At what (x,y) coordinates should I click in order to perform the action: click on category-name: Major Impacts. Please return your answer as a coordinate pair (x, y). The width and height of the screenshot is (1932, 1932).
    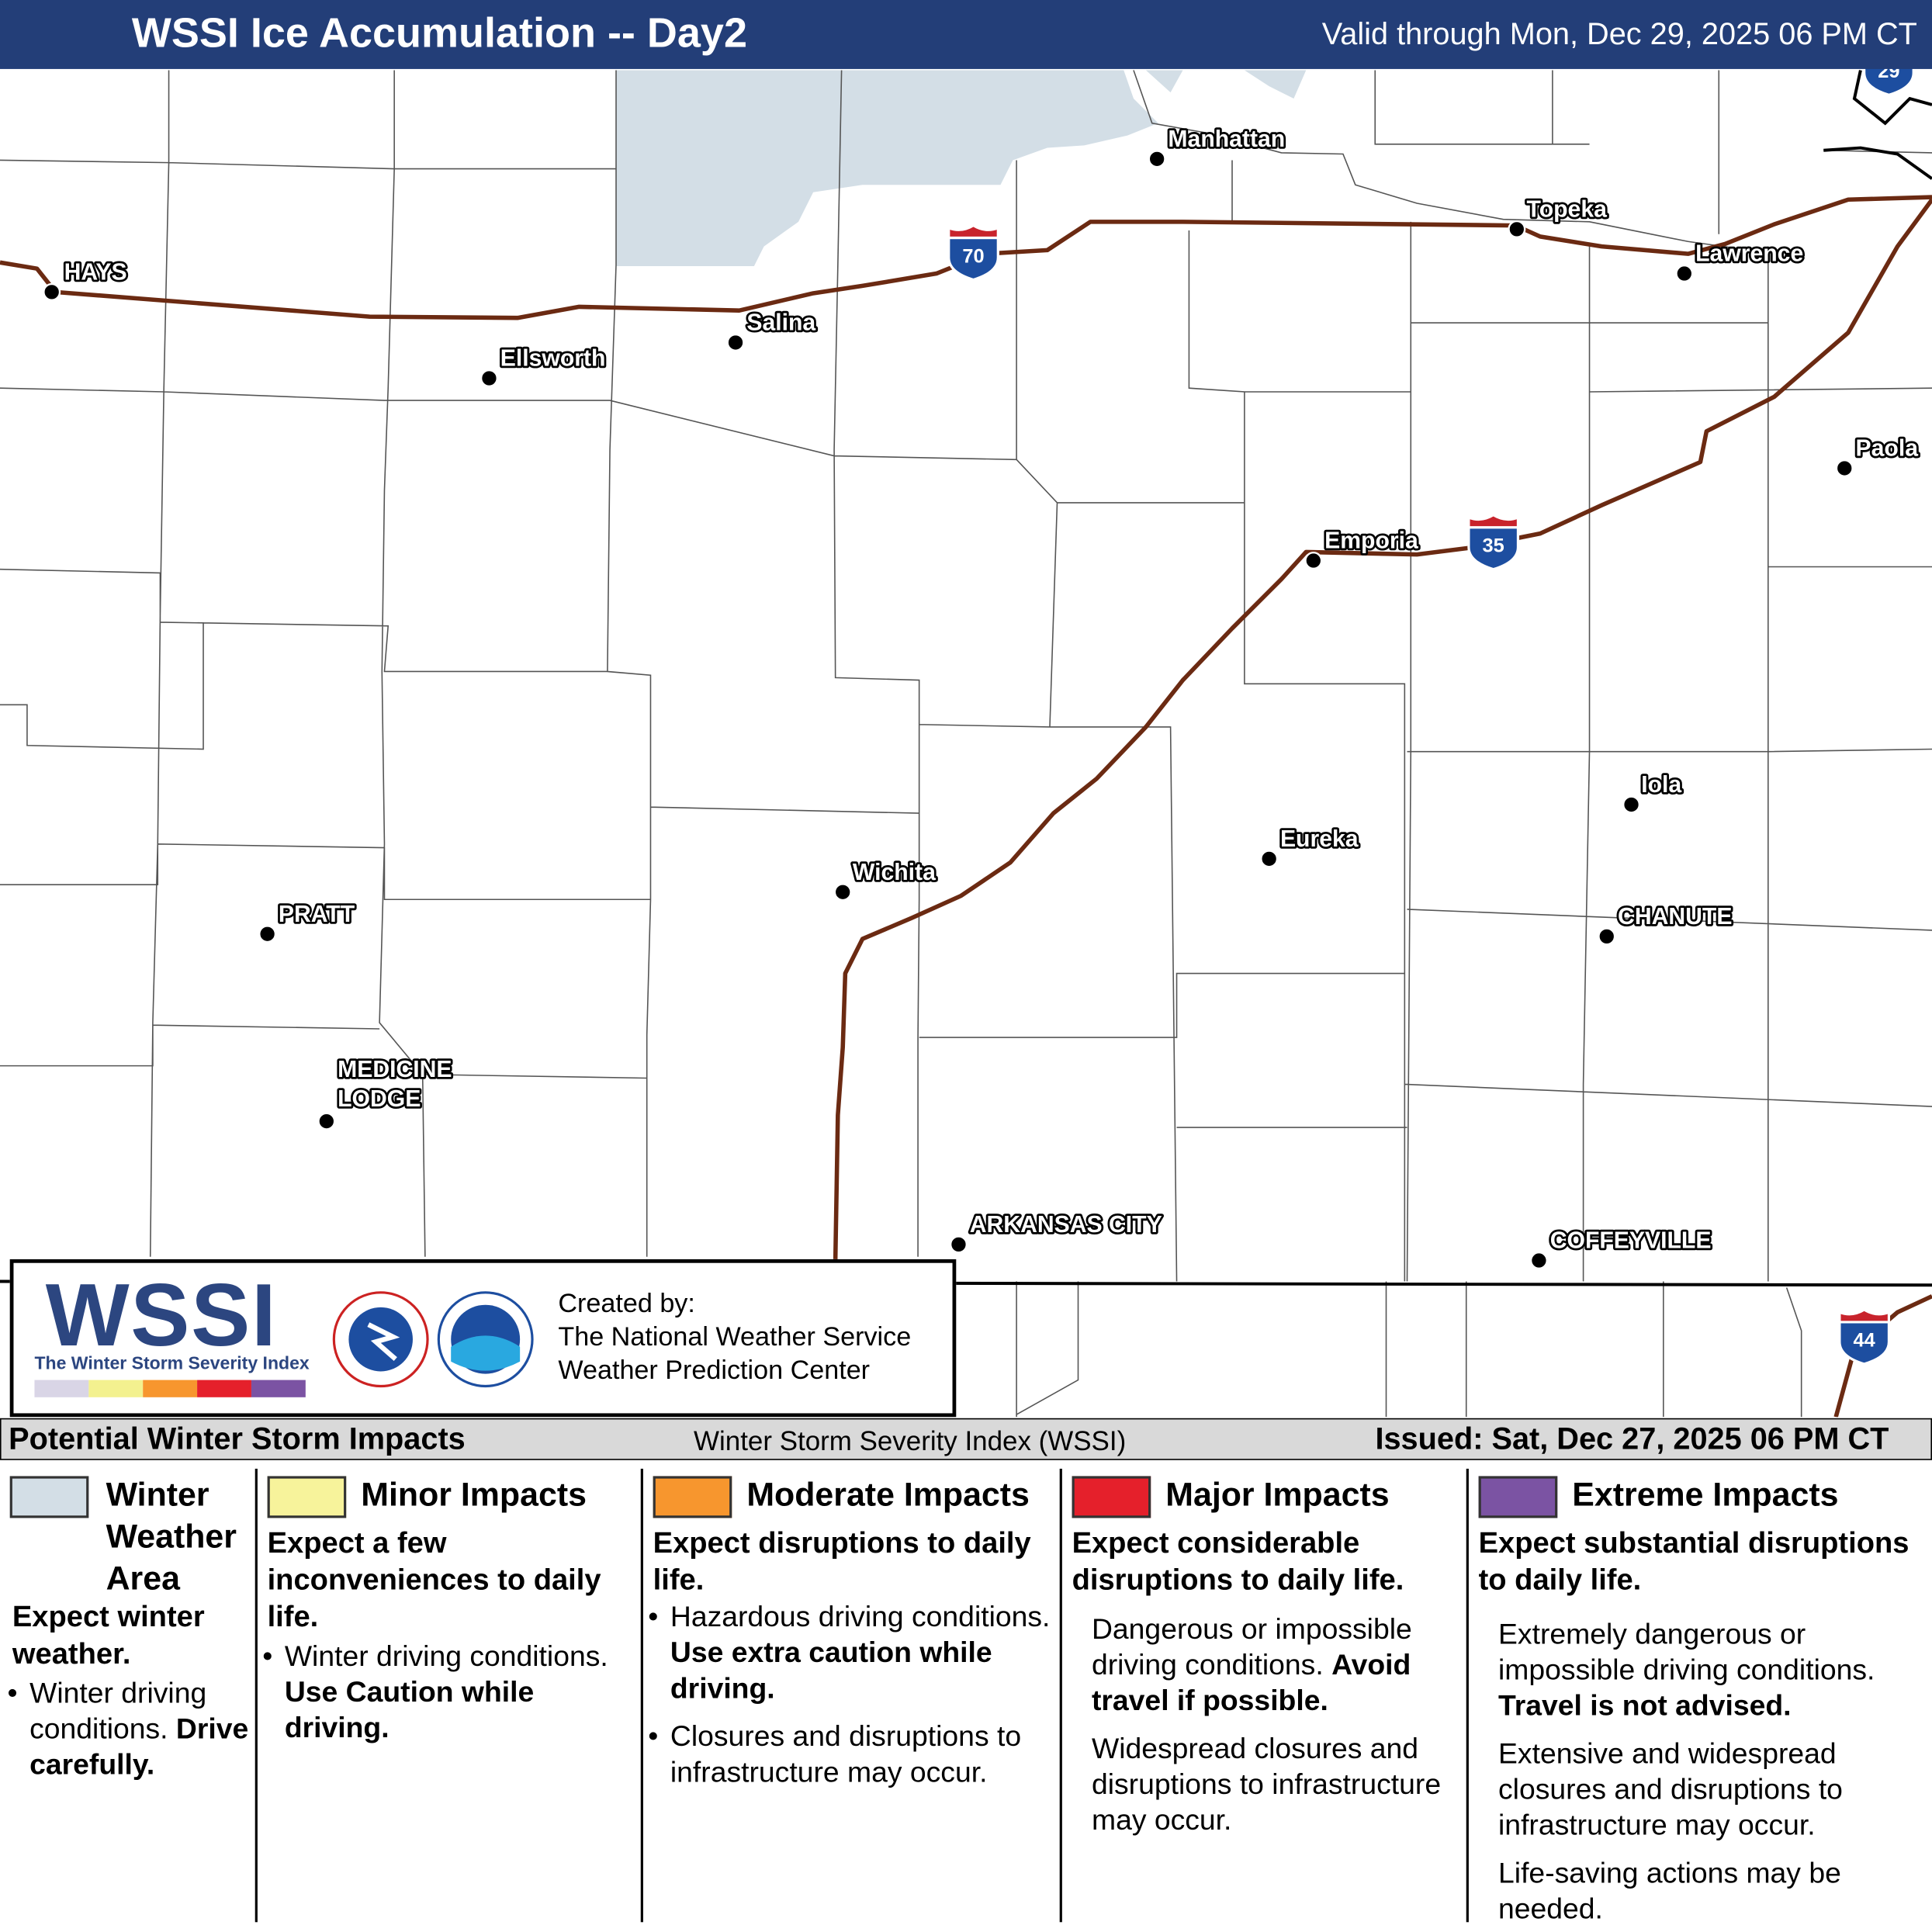
    Looking at the image, I should click on (1277, 1495).